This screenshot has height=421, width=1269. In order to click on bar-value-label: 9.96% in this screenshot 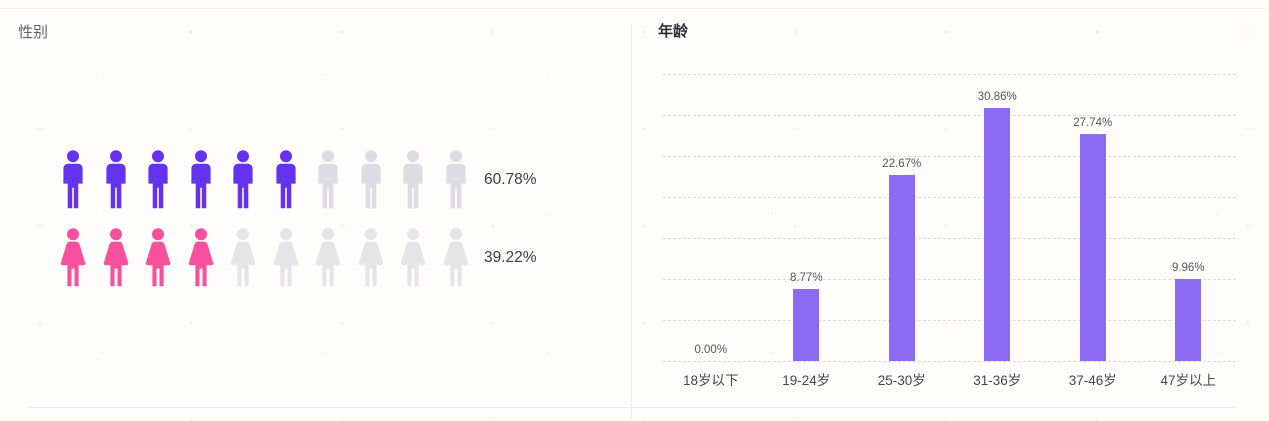, I will do `click(1188, 268)`.